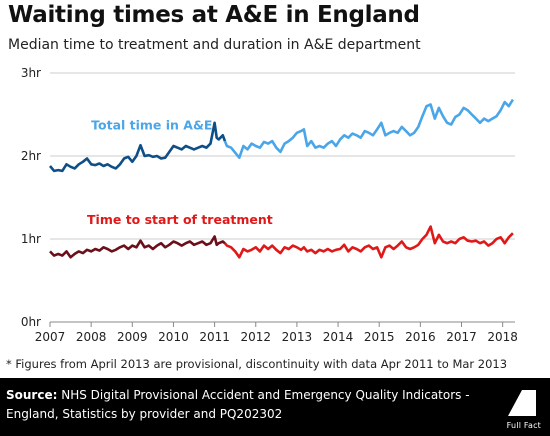  What do you see at coordinates (137, 247) in the screenshot?
I see `treatment-series-line-early` at bounding box center [137, 247].